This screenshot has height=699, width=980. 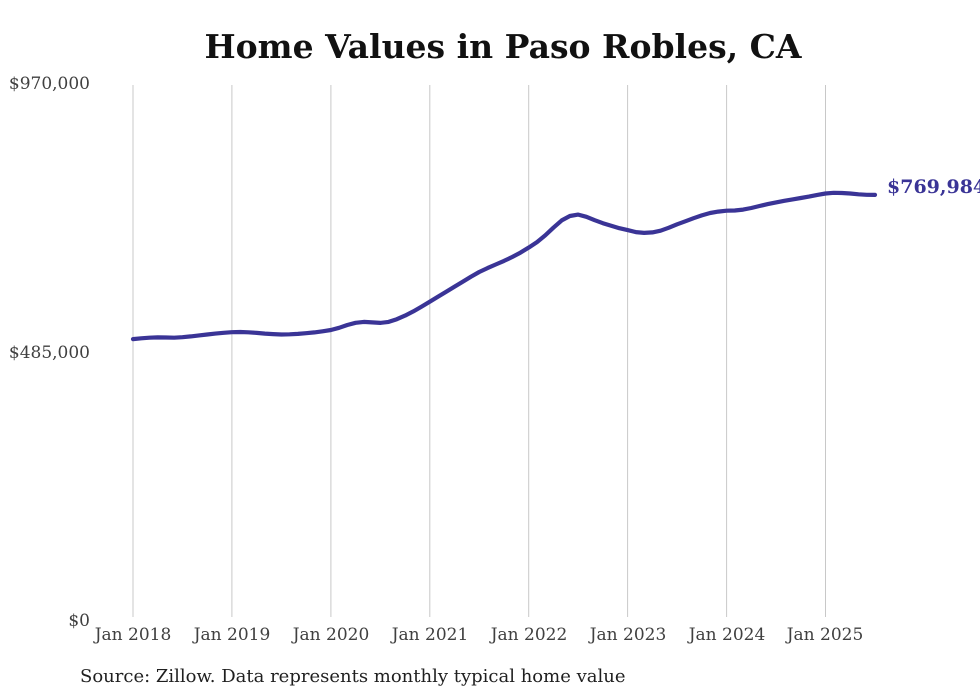 I want to click on x-axis-tick-label: Jan 2022, so click(x=529, y=635).